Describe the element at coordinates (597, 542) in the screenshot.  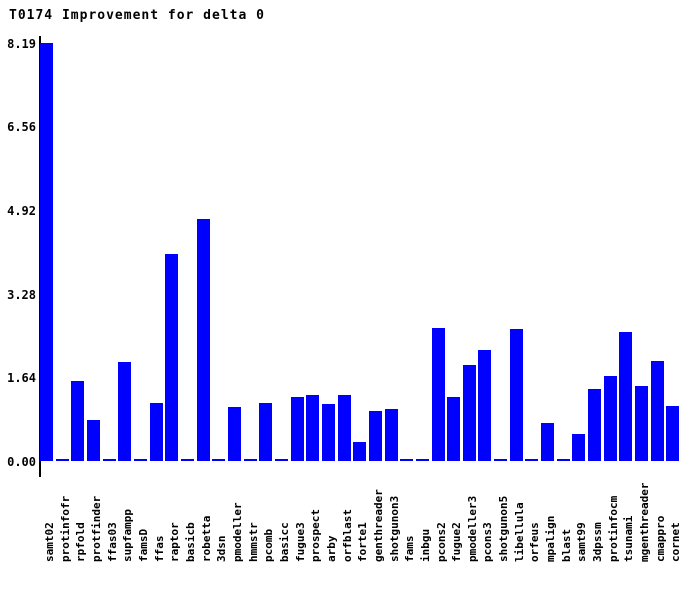
I see `x-tick-label: 3dpssm` at that location.